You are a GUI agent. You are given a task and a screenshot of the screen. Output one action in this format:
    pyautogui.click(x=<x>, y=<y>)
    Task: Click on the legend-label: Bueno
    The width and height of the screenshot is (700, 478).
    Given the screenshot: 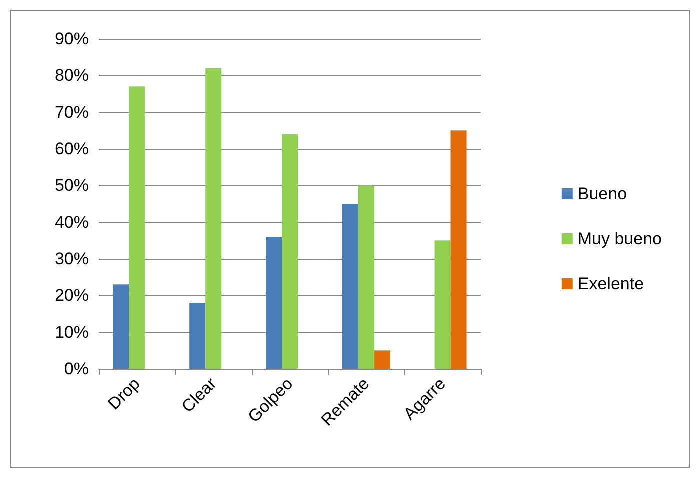 What is the action you would take?
    pyautogui.click(x=603, y=194)
    